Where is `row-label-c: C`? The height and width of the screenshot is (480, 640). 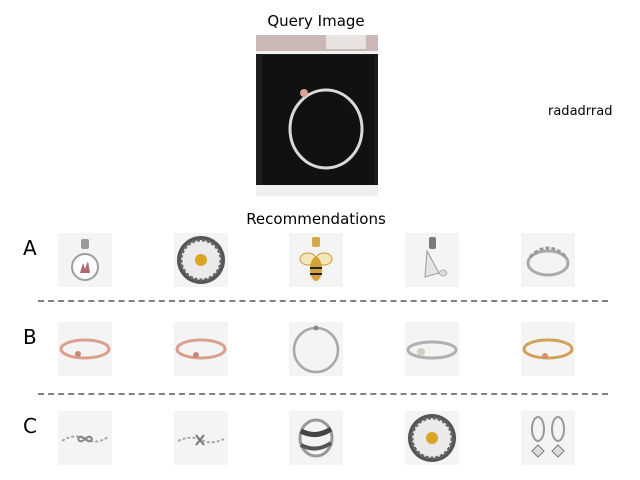
row-label-c: C is located at coordinates (30, 426).